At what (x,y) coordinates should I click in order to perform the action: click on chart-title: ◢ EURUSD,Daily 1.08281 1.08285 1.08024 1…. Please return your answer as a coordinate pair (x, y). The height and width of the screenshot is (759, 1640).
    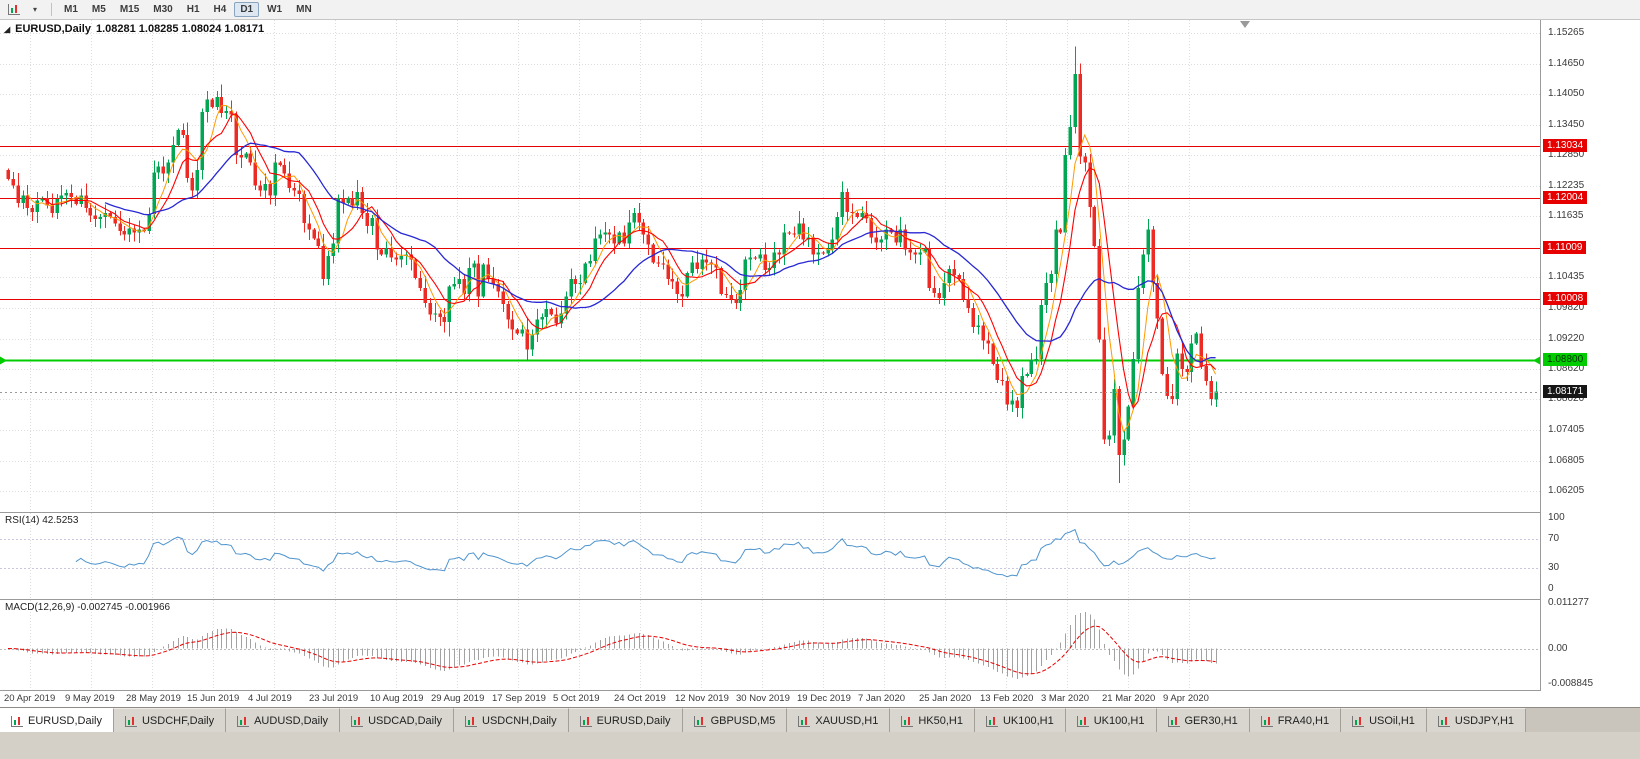
    Looking at the image, I should click on (134, 29).